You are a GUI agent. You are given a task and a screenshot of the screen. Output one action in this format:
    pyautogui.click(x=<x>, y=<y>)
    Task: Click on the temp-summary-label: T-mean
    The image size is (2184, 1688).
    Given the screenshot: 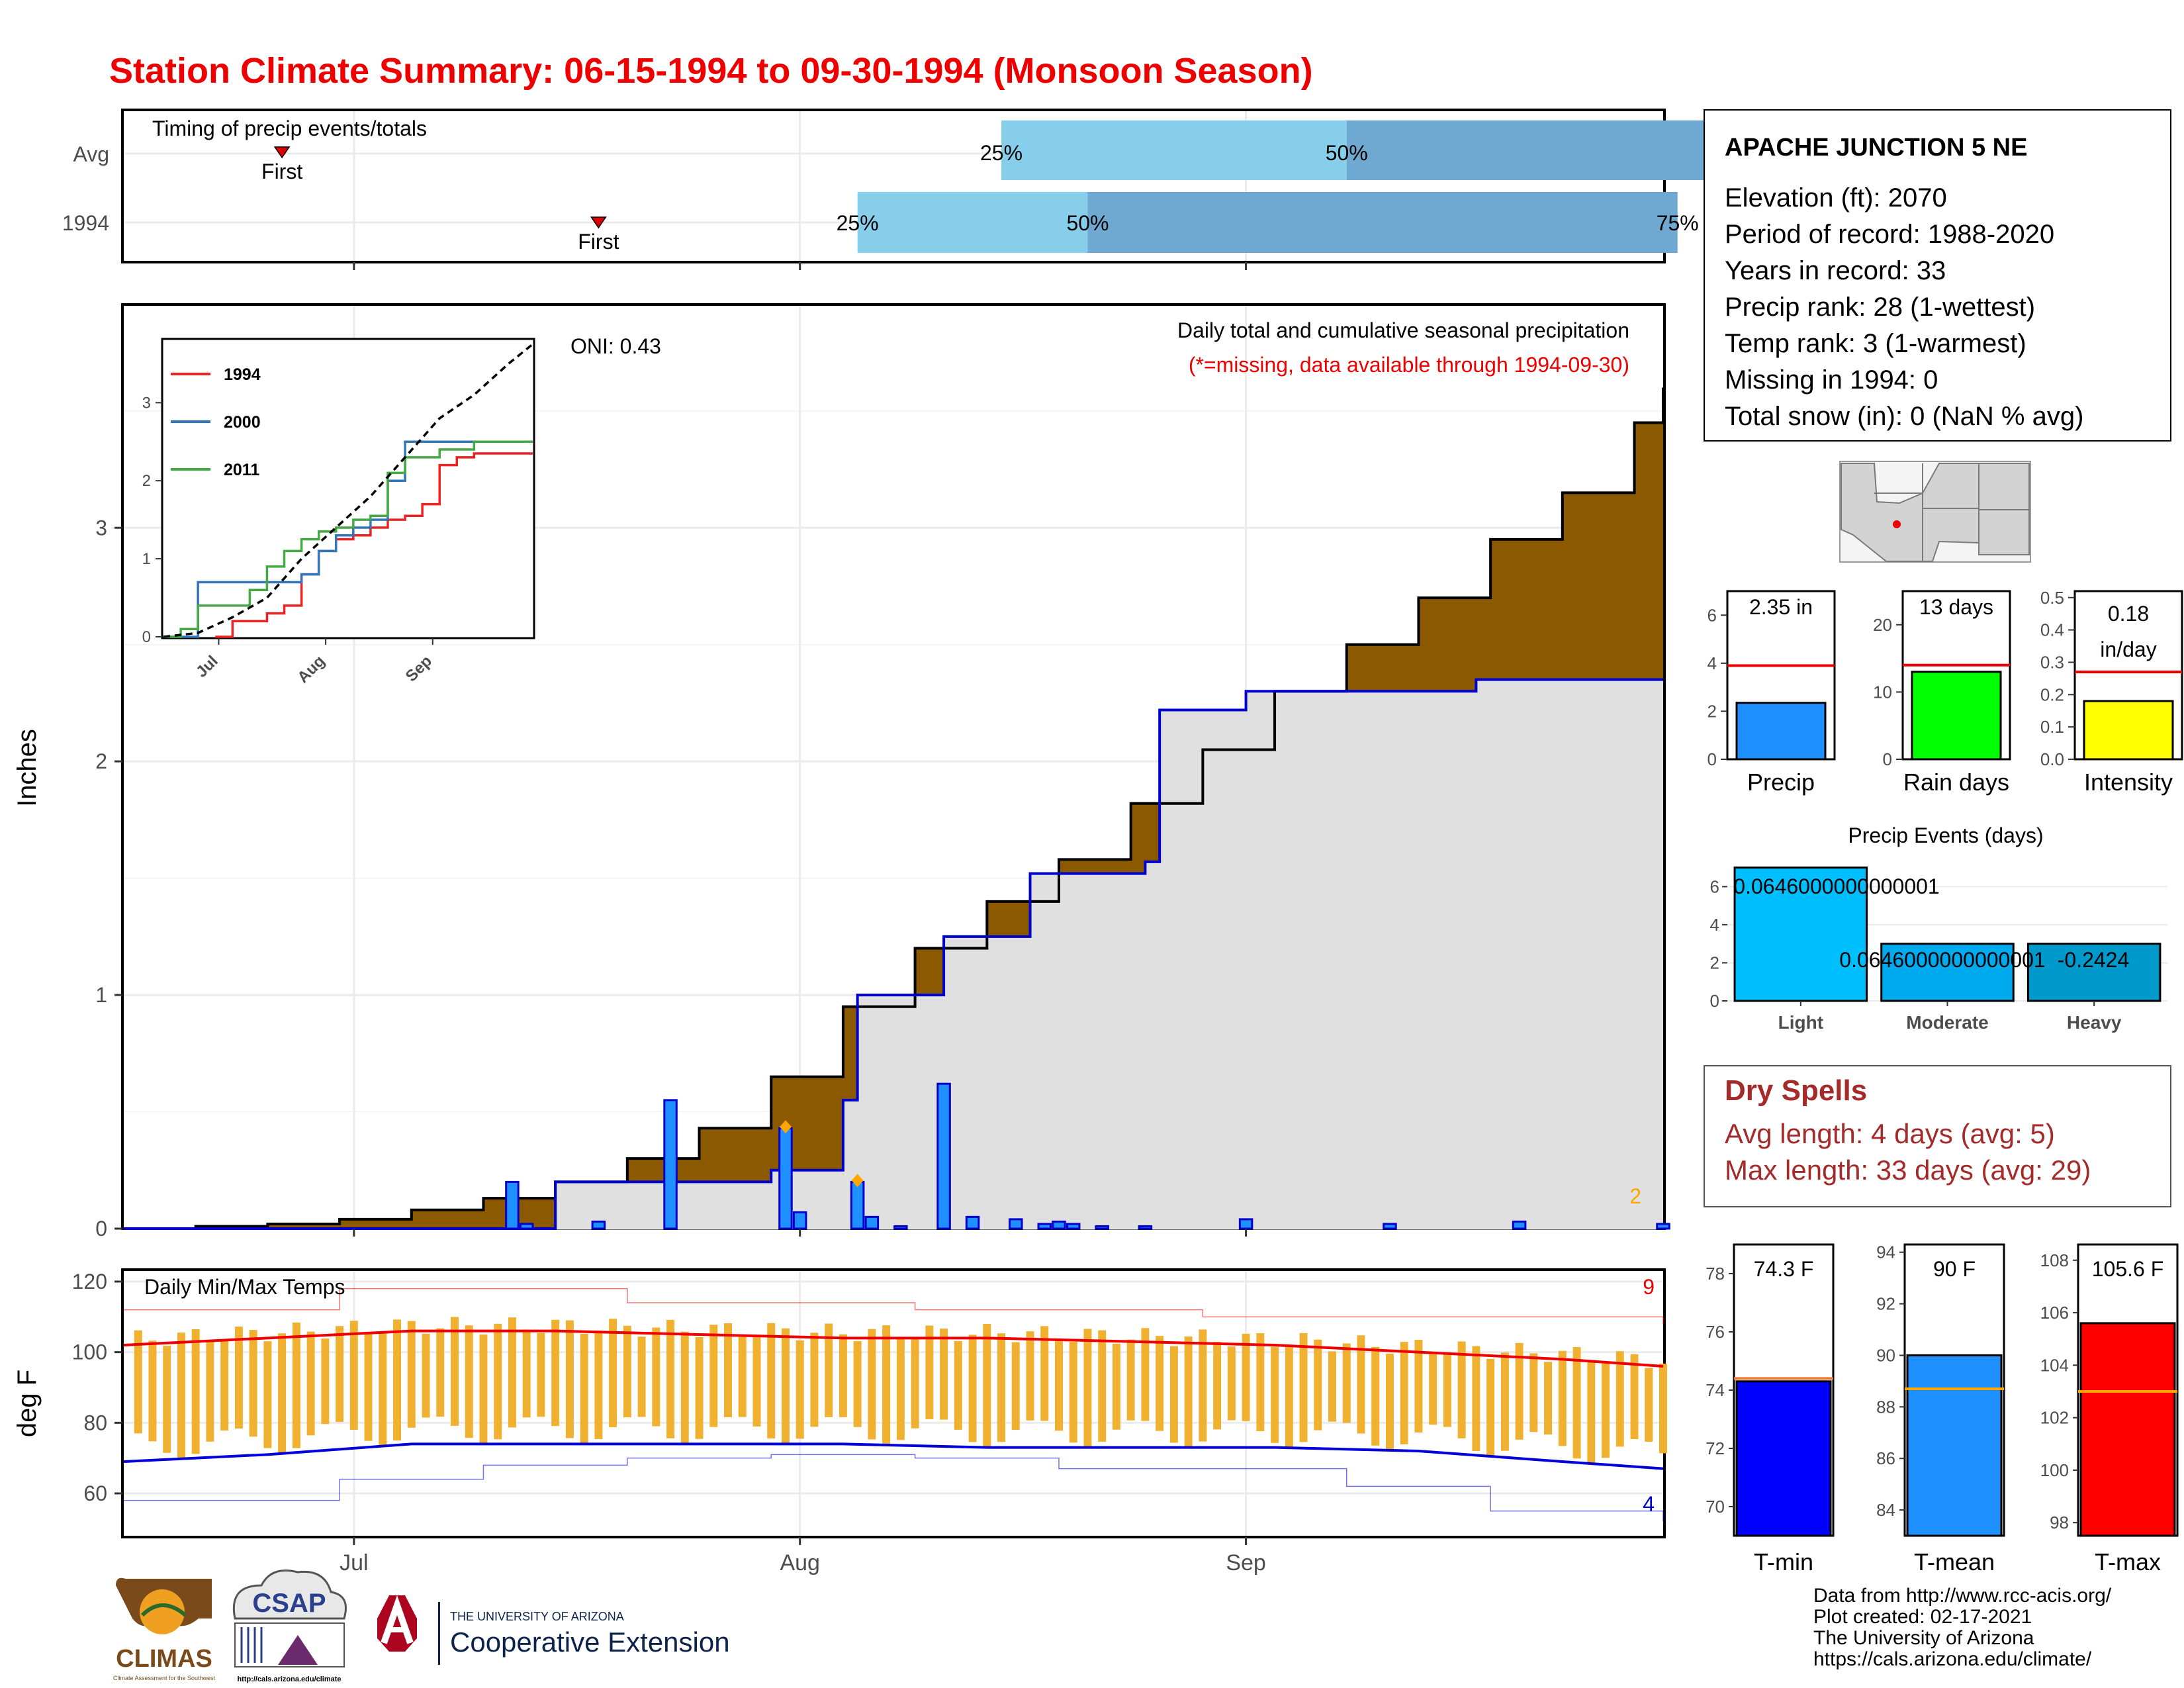 What is the action you would take?
    pyautogui.click(x=1954, y=1561)
    